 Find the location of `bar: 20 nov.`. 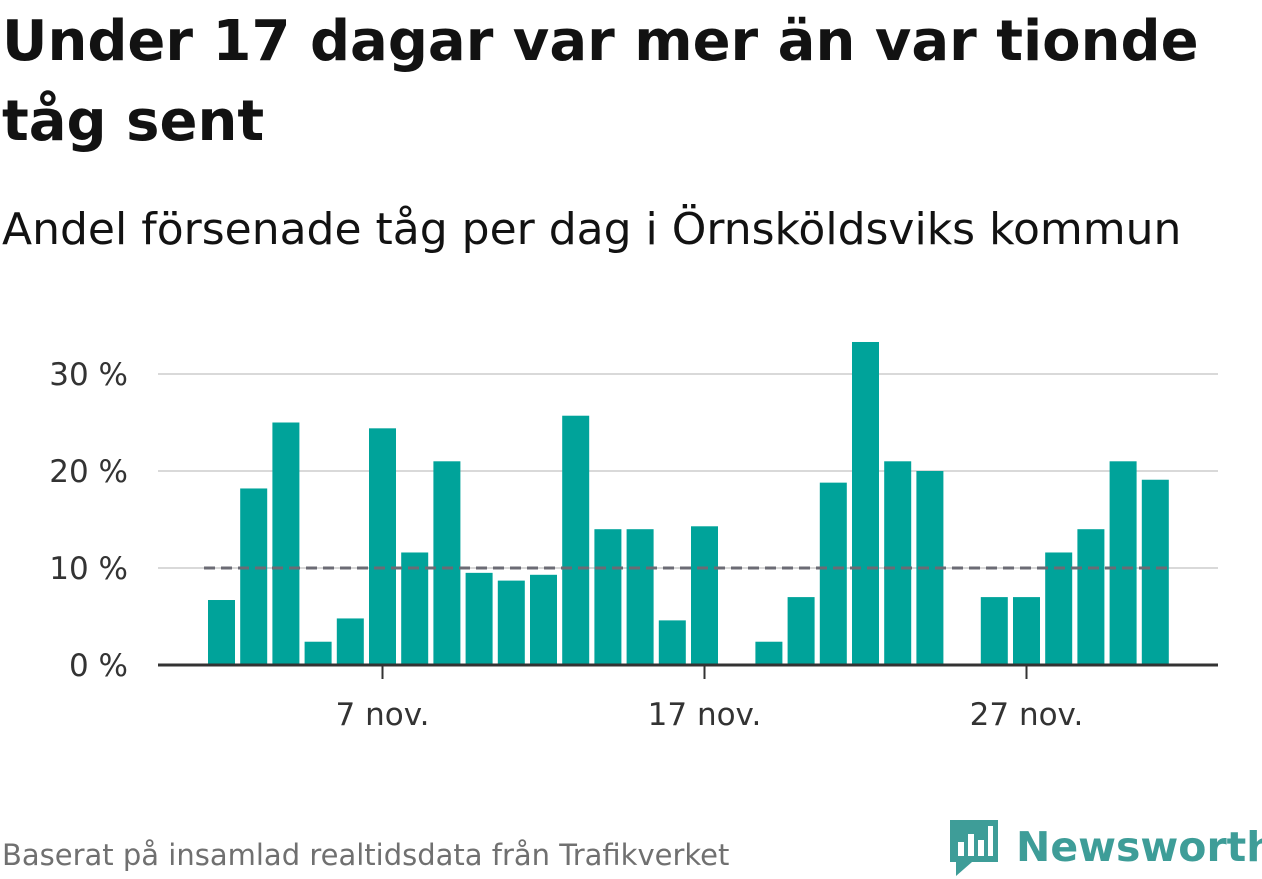

bar: 20 nov. is located at coordinates (801, 631).